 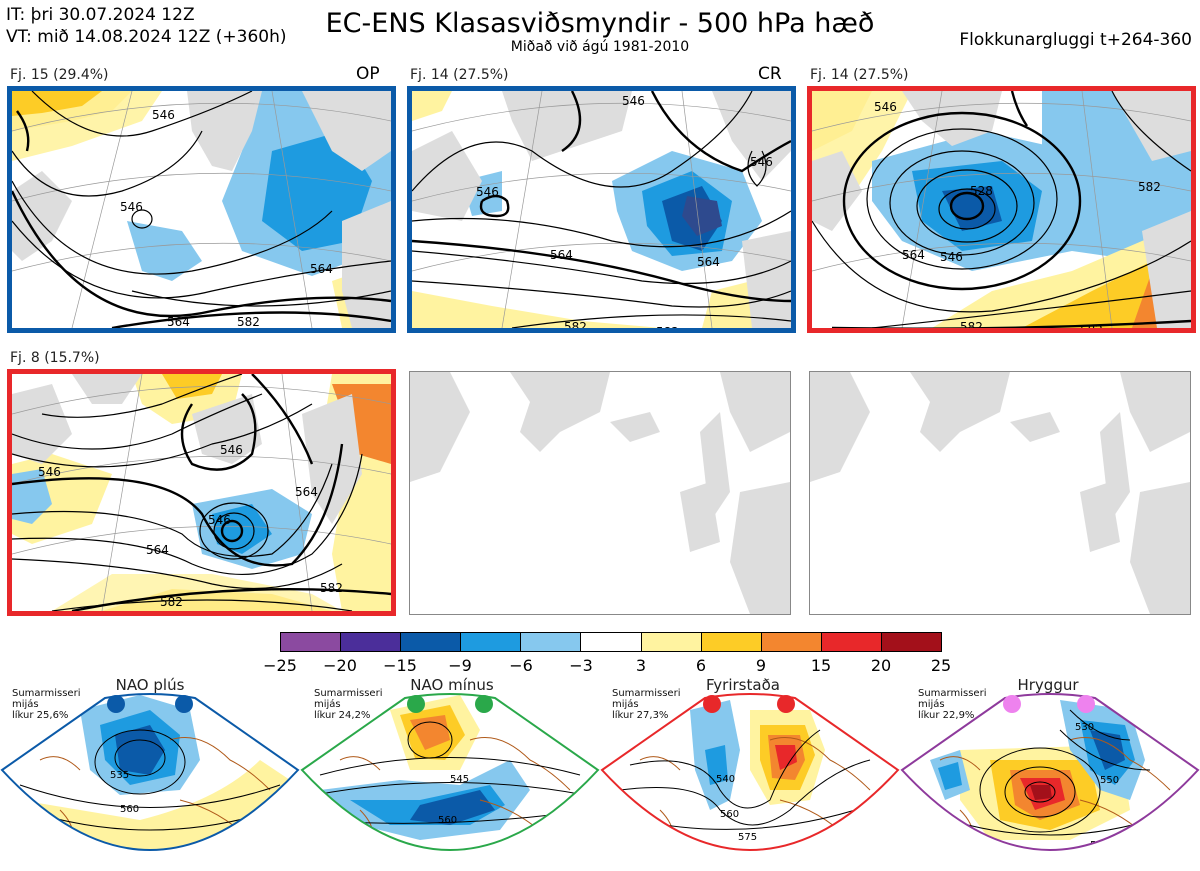 What do you see at coordinates (368, 74) in the screenshot?
I see `panel-1-tag: OP` at bounding box center [368, 74].